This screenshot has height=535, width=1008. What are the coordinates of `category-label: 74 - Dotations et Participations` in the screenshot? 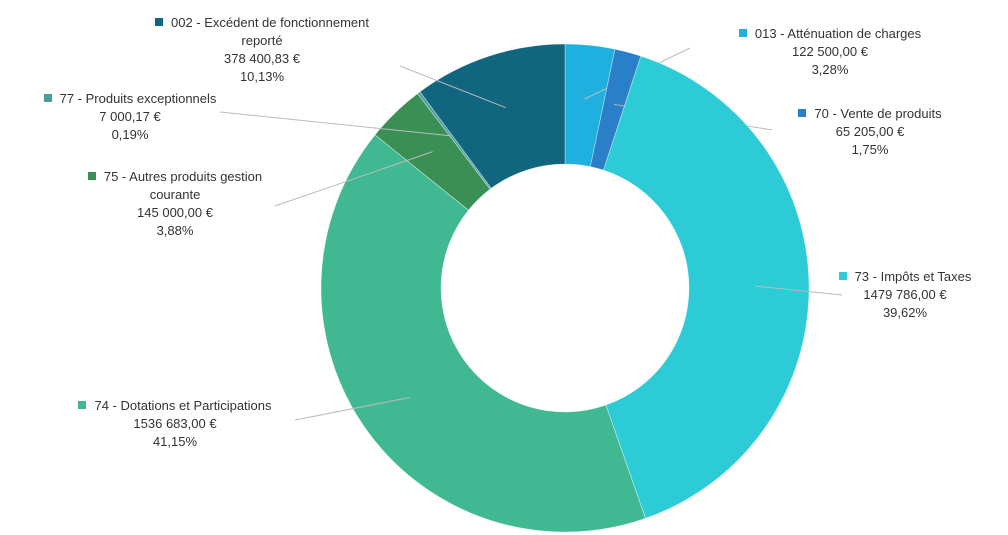 It's located at (183, 405).